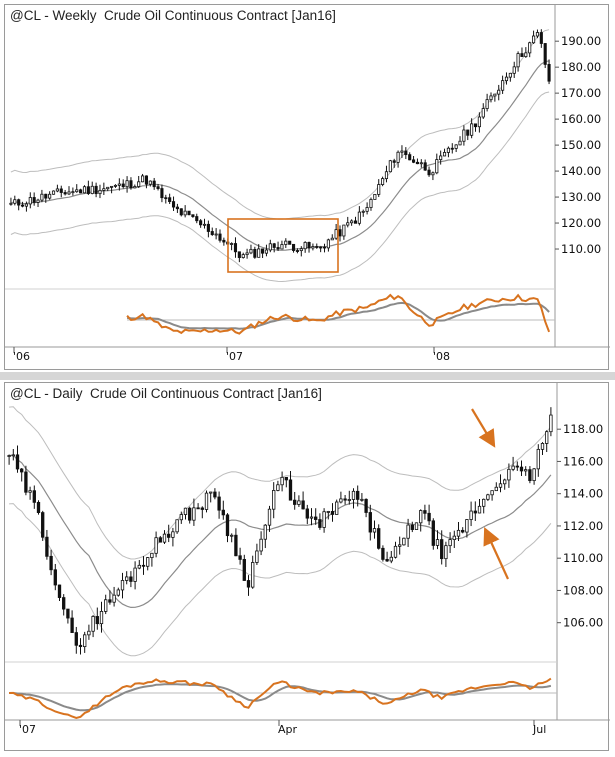 The width and height of the screenshot is (615, 757). Describe the element at coordinates (581, 119) in the screenshot. I see `y-tick-label: 160.00` at that location.